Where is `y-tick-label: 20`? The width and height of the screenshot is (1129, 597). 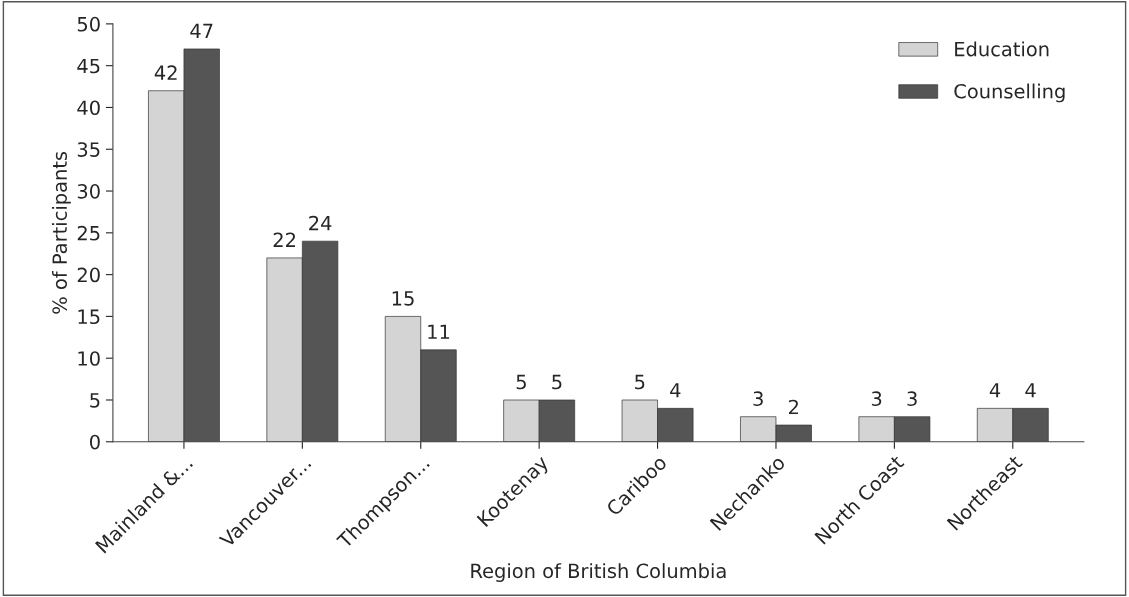
y-tick-label: 20 is located at coordinates (88, 275).